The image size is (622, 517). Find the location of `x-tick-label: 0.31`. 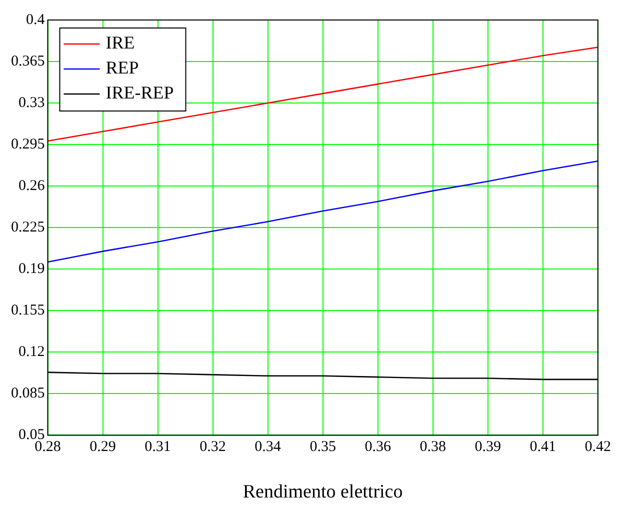

x-tick-label: 0.31 is located at coordinates (157, 447).